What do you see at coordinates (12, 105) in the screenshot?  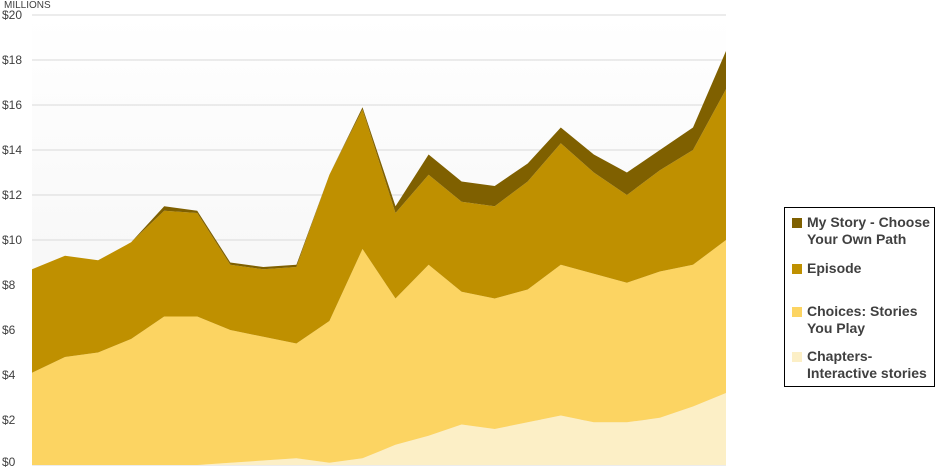 I see `y-tick-label: $16` at bounding box center [12, 105].